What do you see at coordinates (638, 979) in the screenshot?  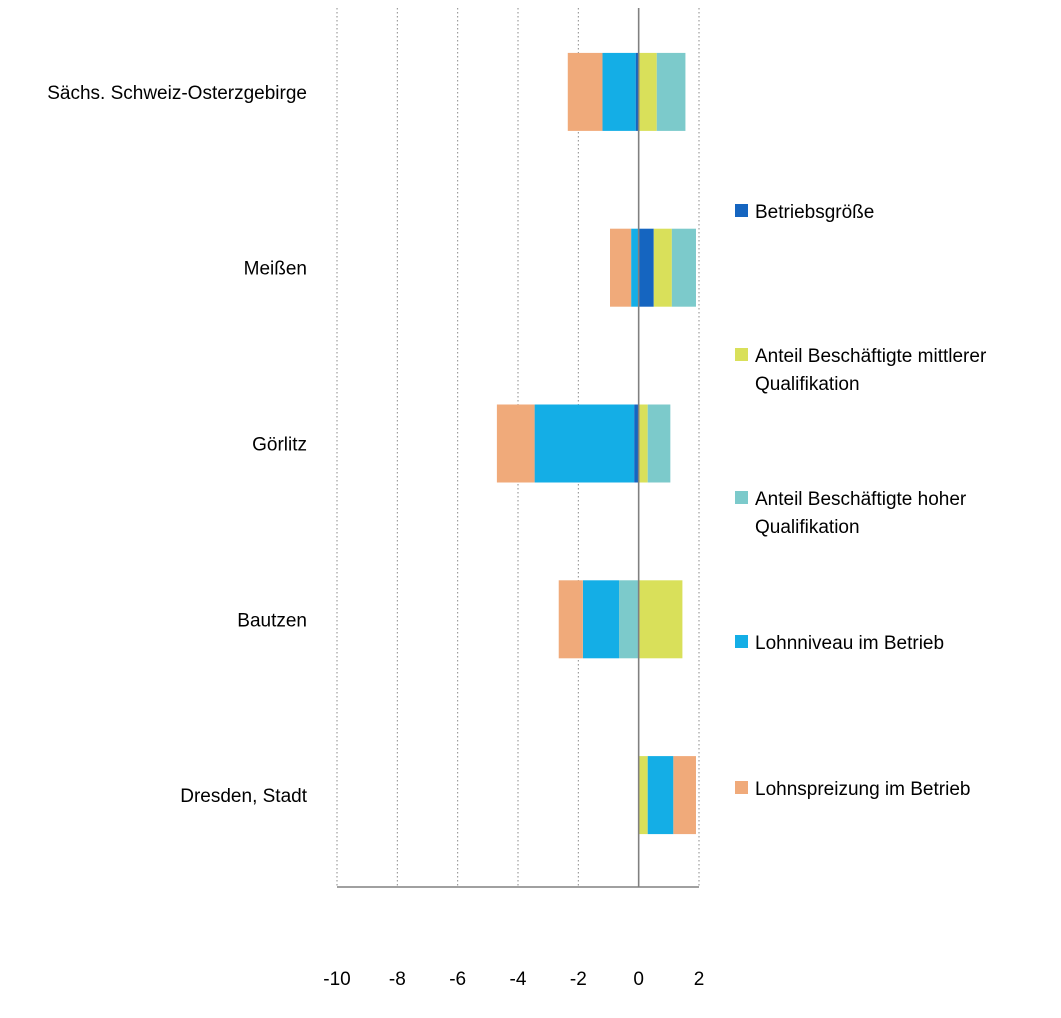 I see `x-tick-label: 0` at bounding box center [638, 979].